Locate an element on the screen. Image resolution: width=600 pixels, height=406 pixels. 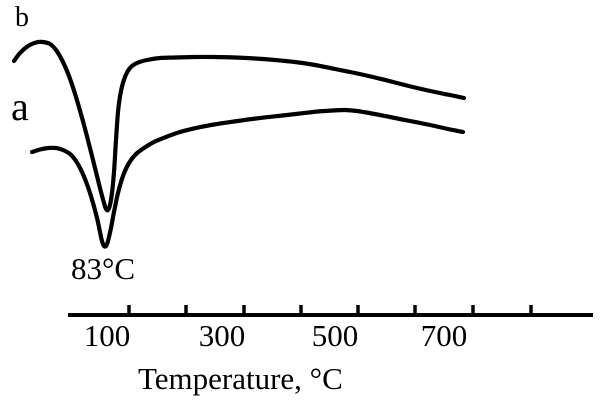
x-axis-tick-label: 300 is located at coordinates (222, 335).